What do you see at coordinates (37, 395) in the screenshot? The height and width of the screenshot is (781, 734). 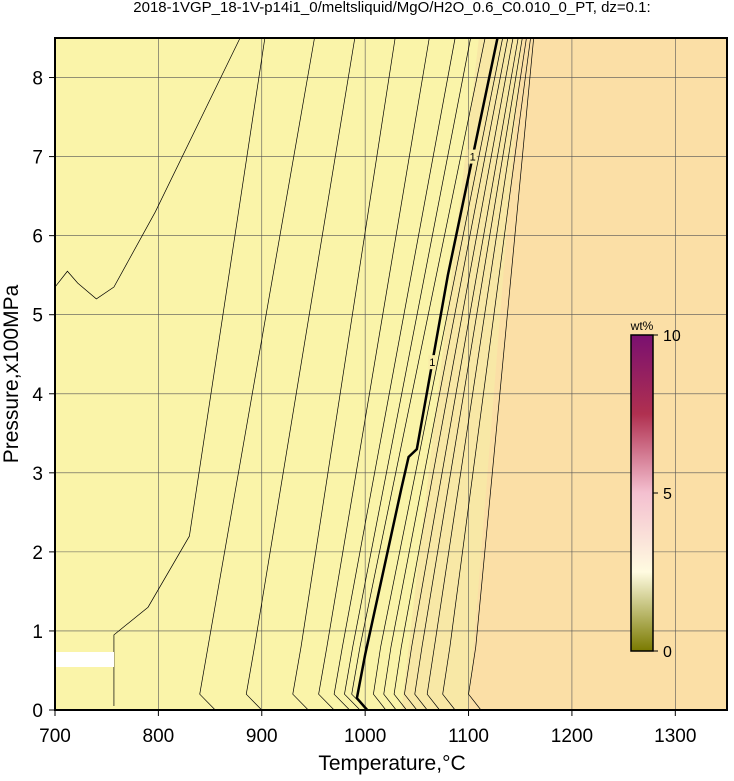 I see `y-tick-label: 4` at bounding box center [37, 395].